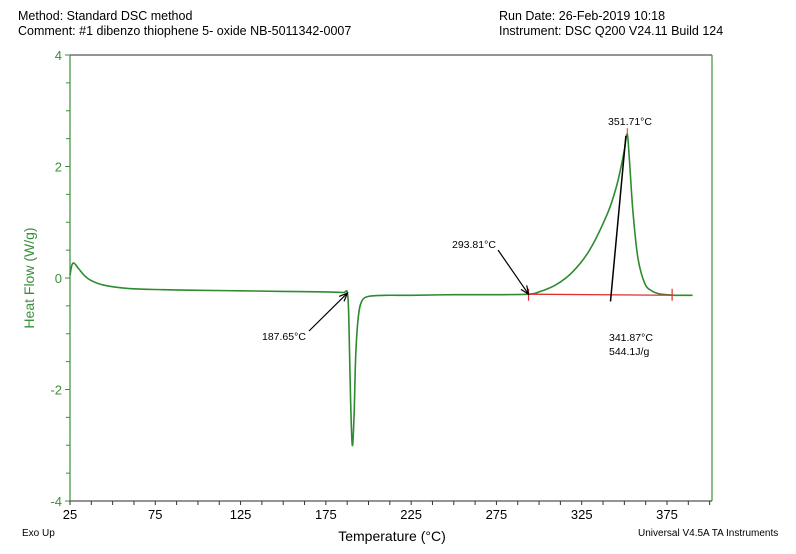 Image resolution: width=796 pixels, height=554 pixels. I want to click on y-tick-label: 0, so click(58, 278).